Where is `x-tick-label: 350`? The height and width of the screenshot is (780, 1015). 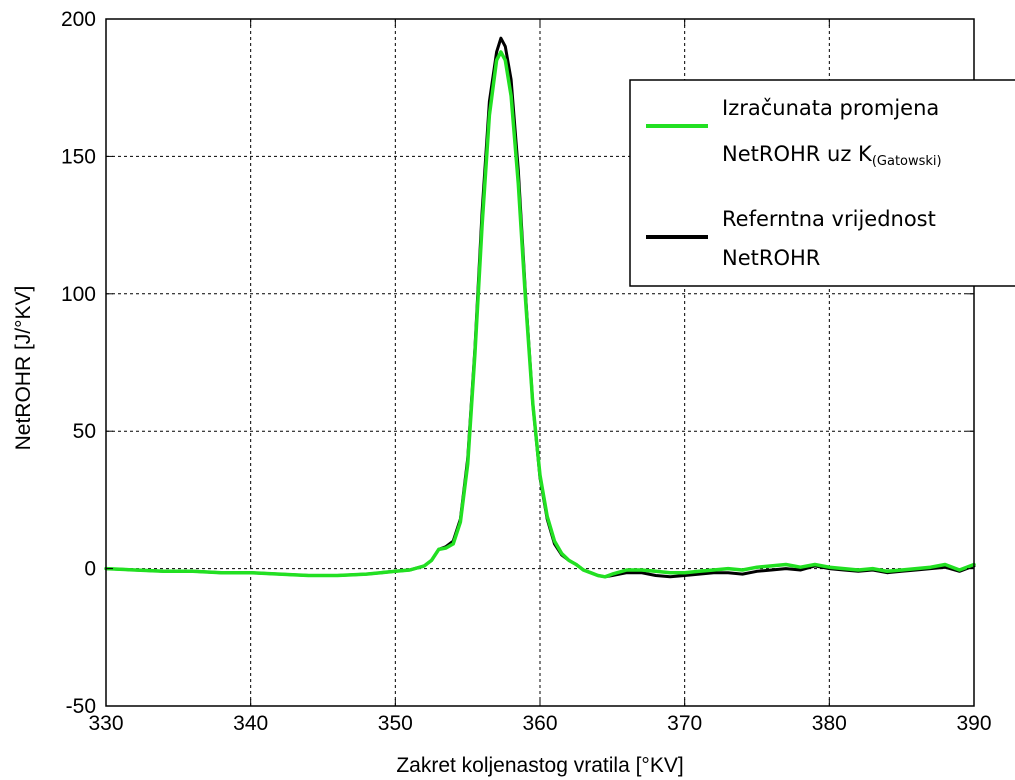 x-tick-label: 350 is located at coordinates (395, 723).